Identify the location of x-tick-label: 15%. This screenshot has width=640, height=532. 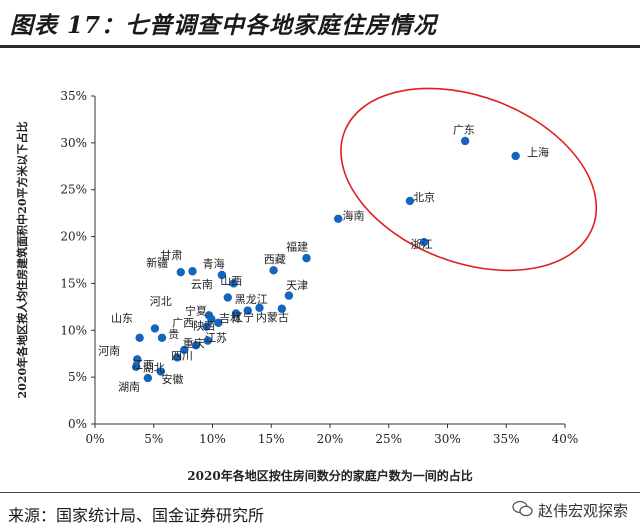
(271, 439).